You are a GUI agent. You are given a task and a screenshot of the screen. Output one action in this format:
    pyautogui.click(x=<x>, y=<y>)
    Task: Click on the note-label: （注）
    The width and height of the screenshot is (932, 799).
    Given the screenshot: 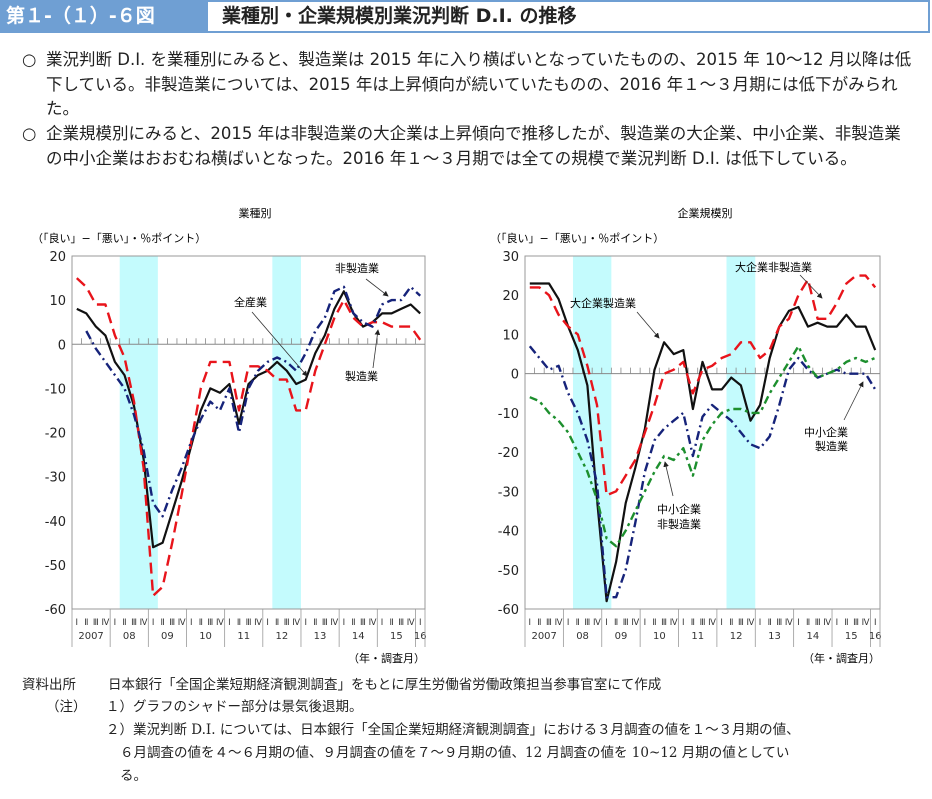 What is the action you would take?
    pyautogui.click(x=66, y=707)
    